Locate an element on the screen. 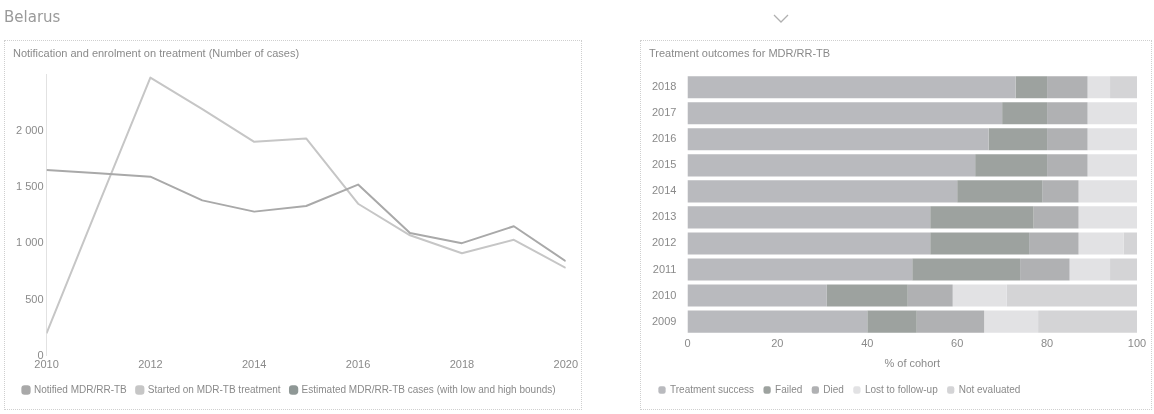  chart-subtitle: Belarus is located at coordinates (32, 17).